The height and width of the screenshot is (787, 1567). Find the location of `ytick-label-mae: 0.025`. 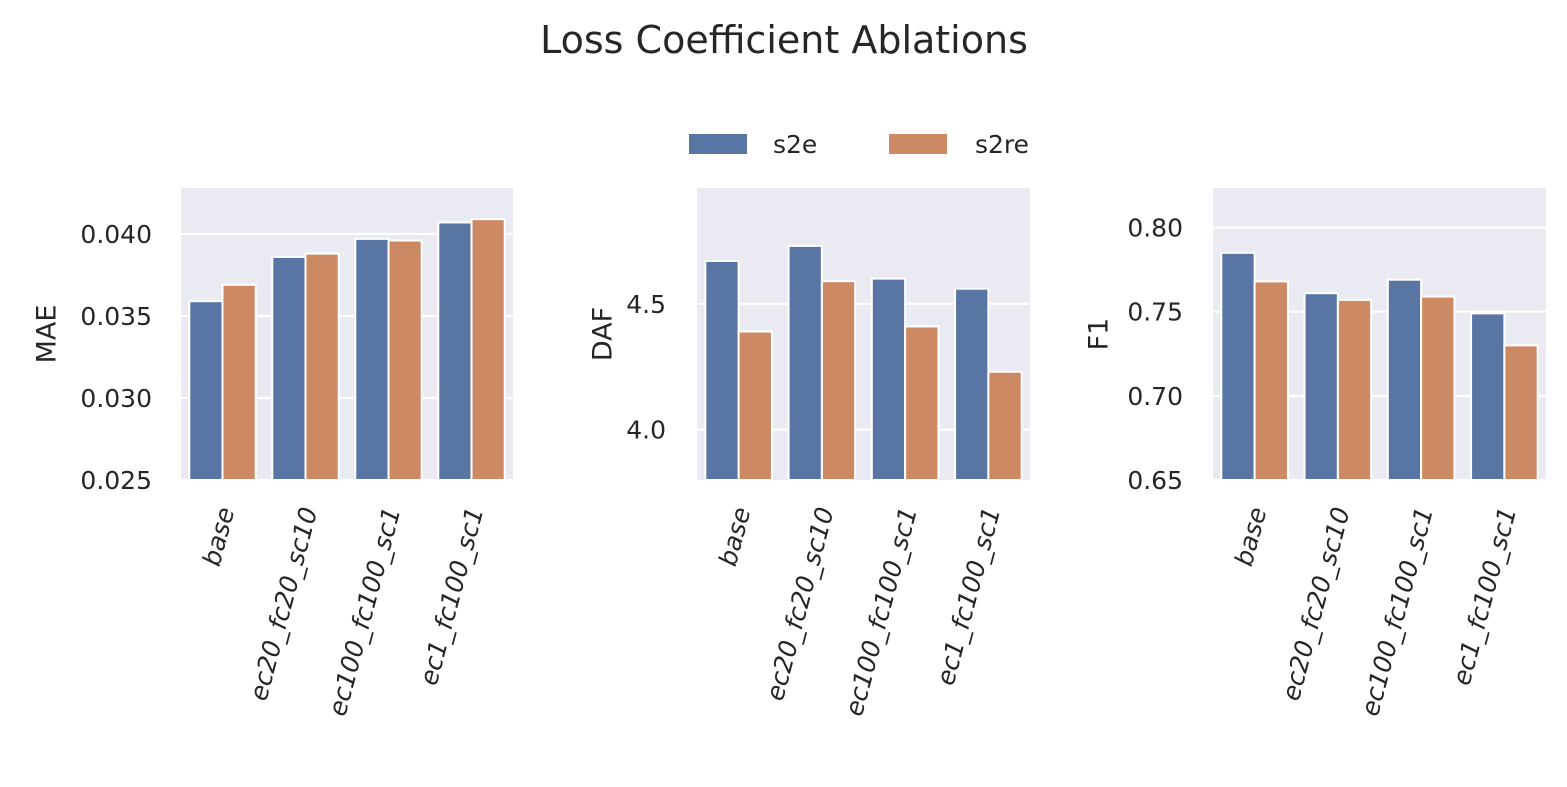

ytick-label-mae: 0.025 is located at coordinates (116, 480).